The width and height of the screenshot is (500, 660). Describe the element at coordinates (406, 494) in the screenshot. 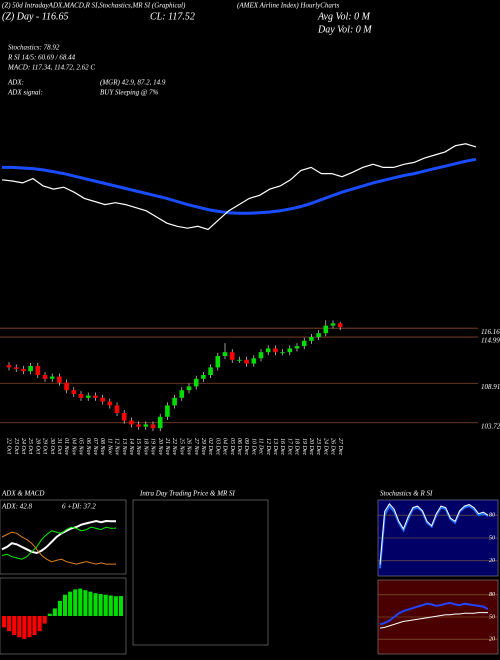

I see `panel-title: Stochastics & R SI` at that location.